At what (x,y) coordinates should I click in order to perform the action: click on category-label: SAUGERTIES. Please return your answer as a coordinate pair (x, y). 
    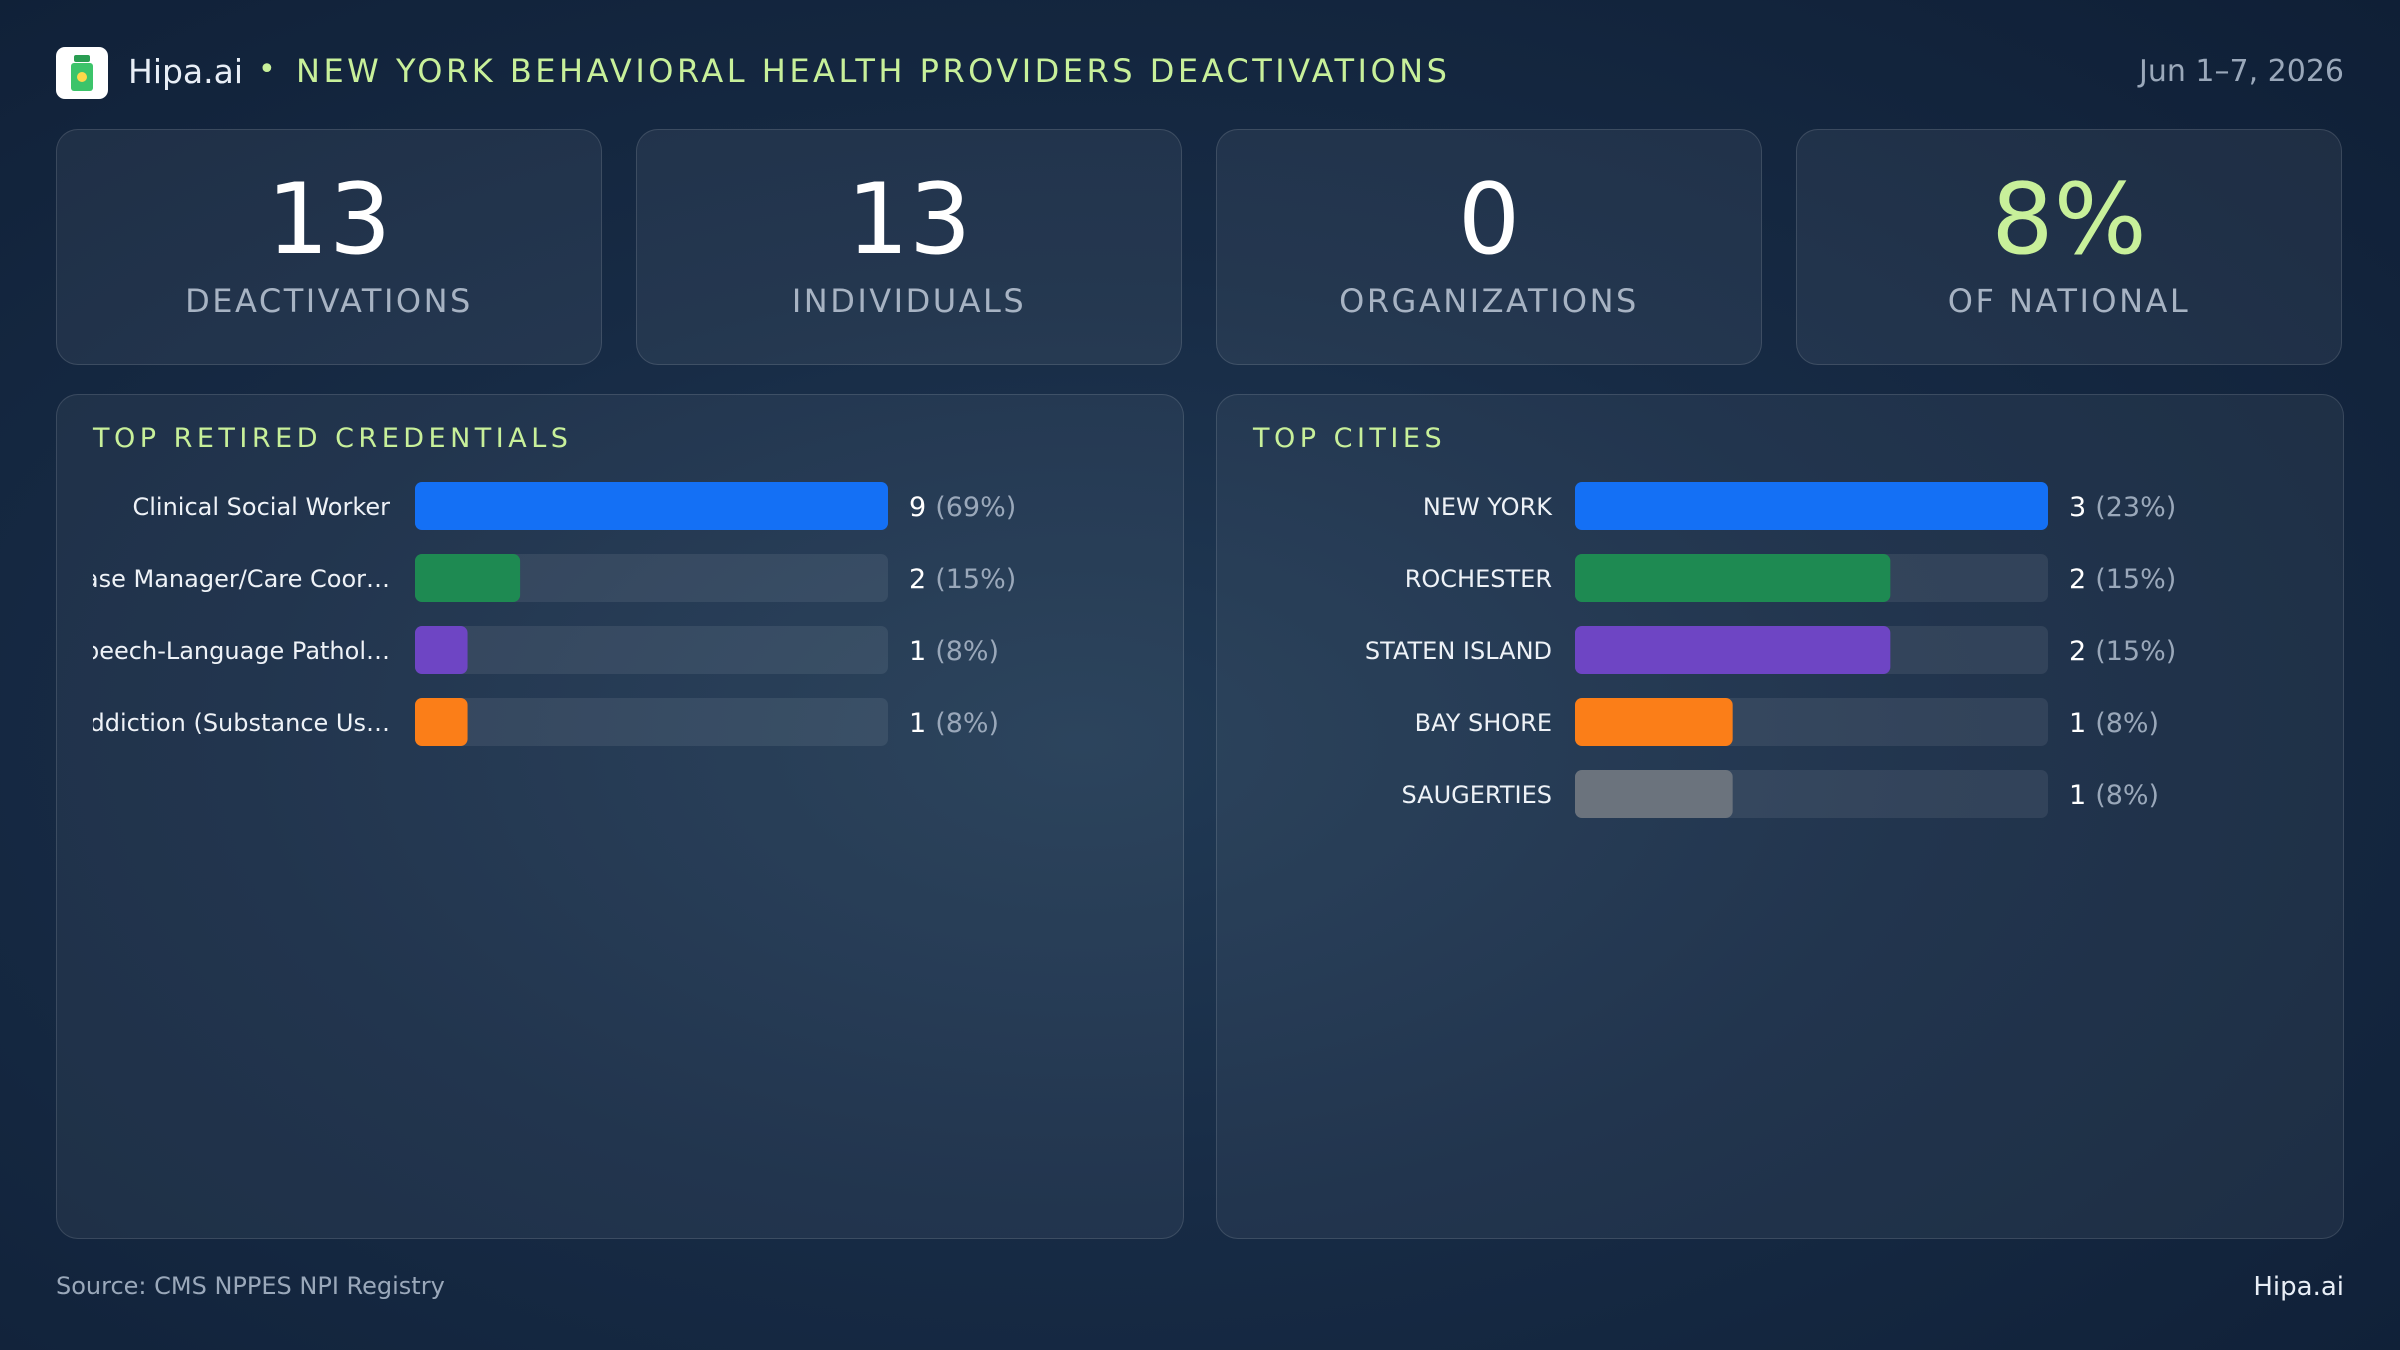
    Looking at the image, I should click on (1477, 795).